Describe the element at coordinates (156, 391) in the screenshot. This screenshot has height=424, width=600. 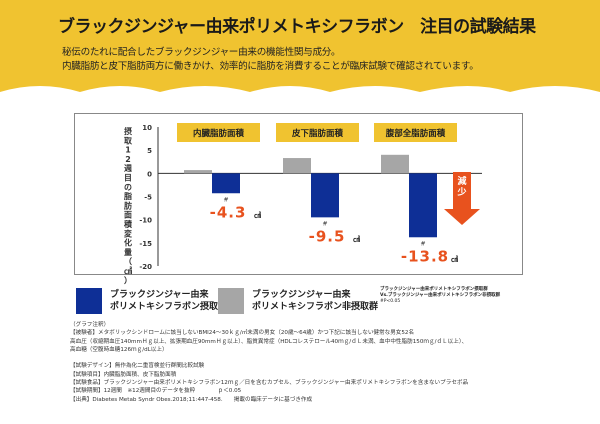
I see `footnote-line: 【試験期間】12週間 ※12週間目のデータを抜粋 ｐ＜0.05` at that location.